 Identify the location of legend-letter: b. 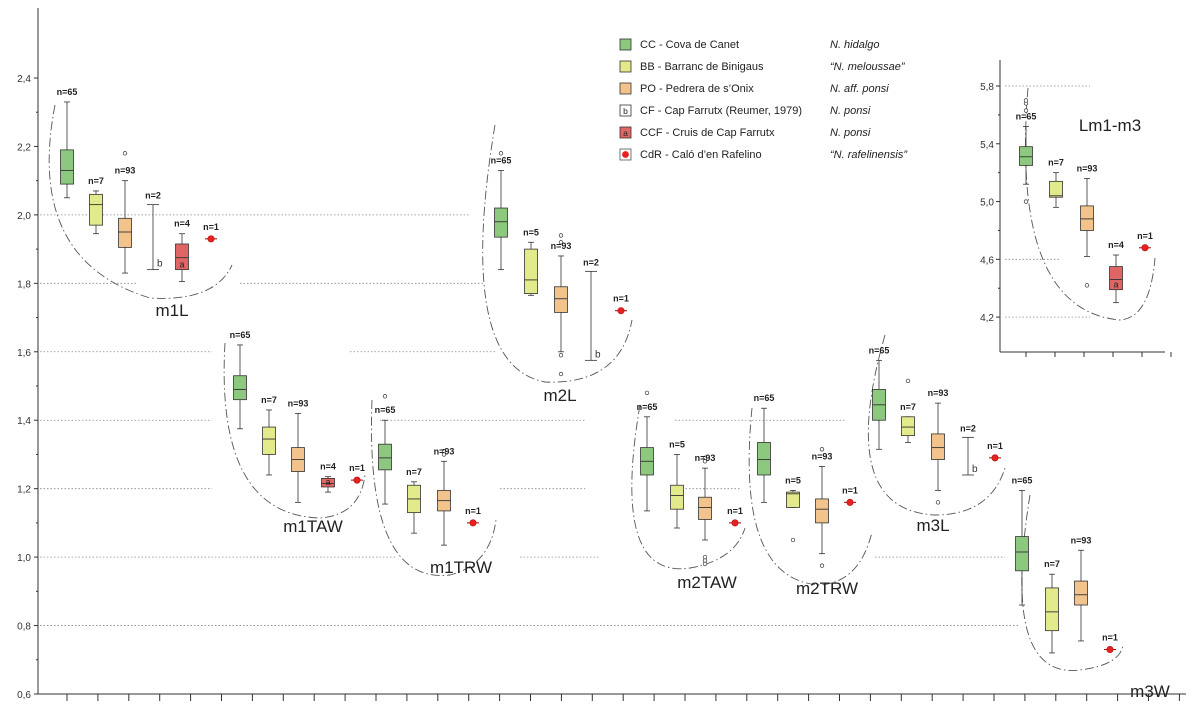
(625, 111).